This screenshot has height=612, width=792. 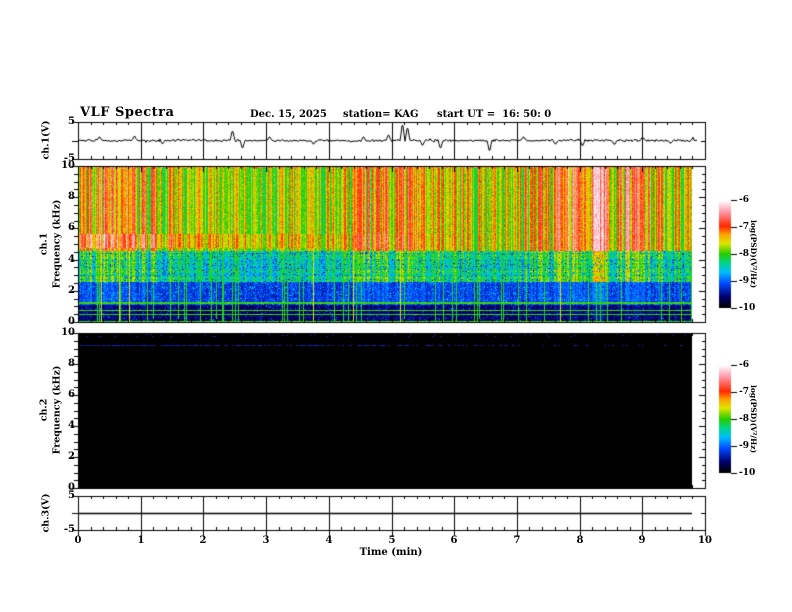 I want to click on ch1v-tick-label: -5, so click(x=69, y=158).